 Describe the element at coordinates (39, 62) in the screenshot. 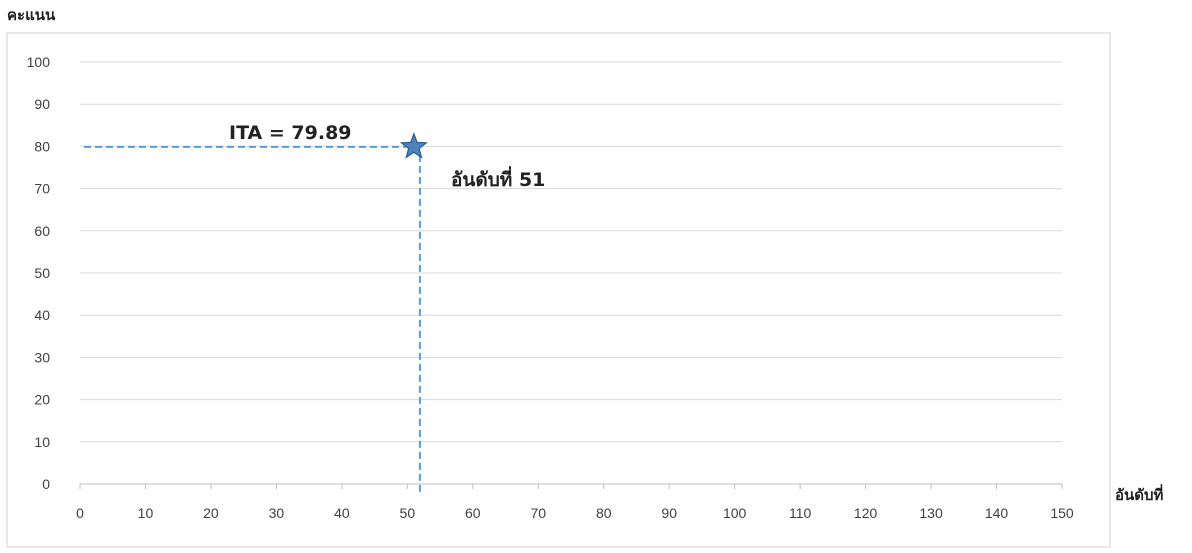

I see `y-tick-label-100: 100` at that location.